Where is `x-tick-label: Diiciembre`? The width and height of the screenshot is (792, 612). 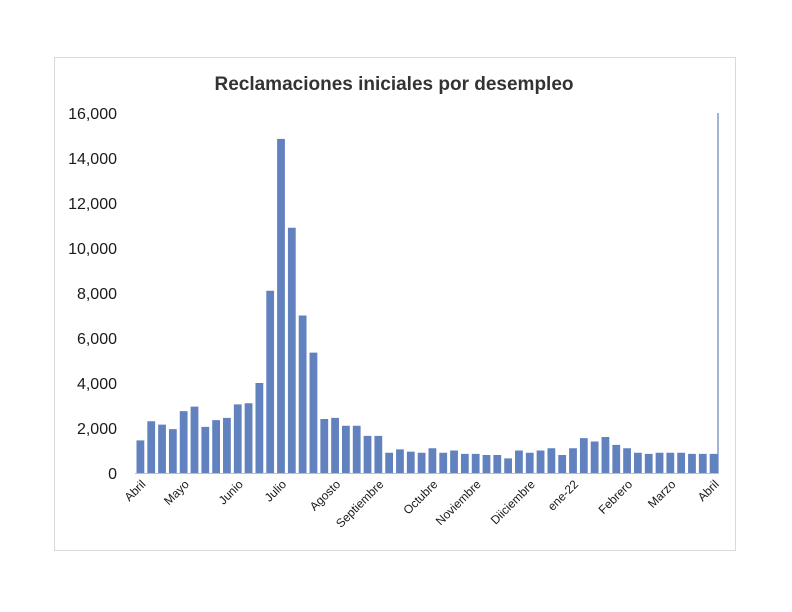
x-tick-label: Diiciembre is located at coordinates (513, 502).